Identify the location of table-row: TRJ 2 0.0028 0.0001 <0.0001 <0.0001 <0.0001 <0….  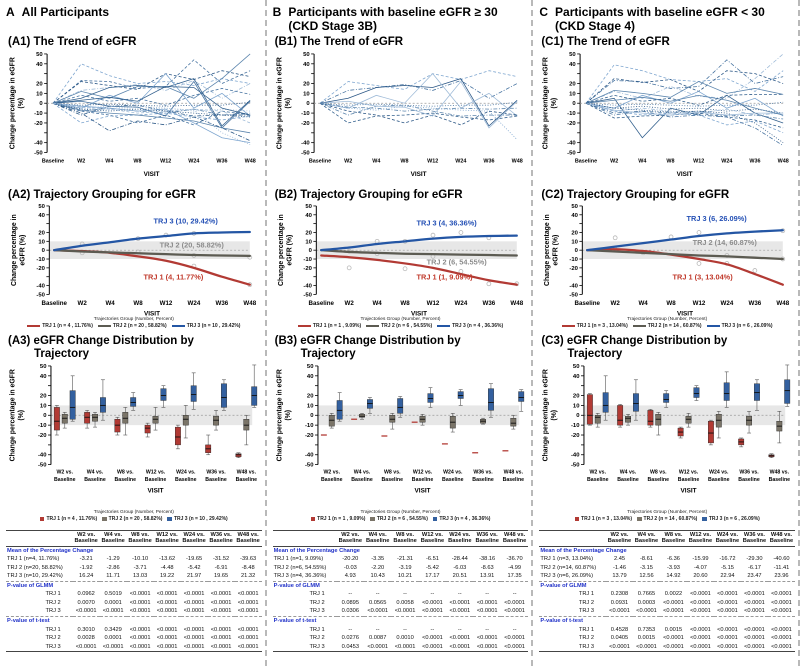
(134, 638).